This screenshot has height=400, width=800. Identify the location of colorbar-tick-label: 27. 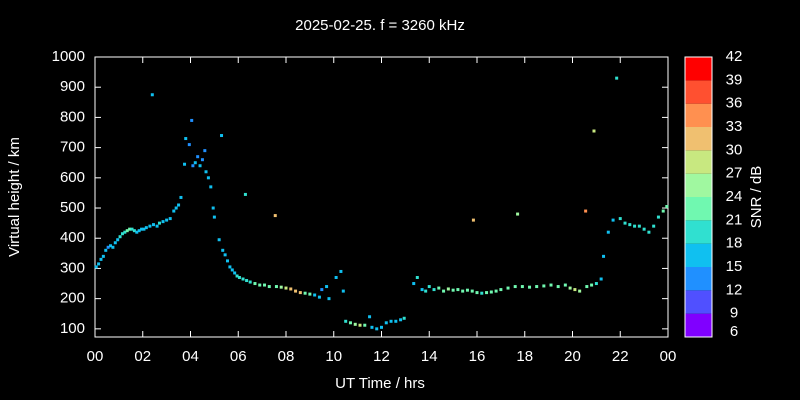
(734, 173).